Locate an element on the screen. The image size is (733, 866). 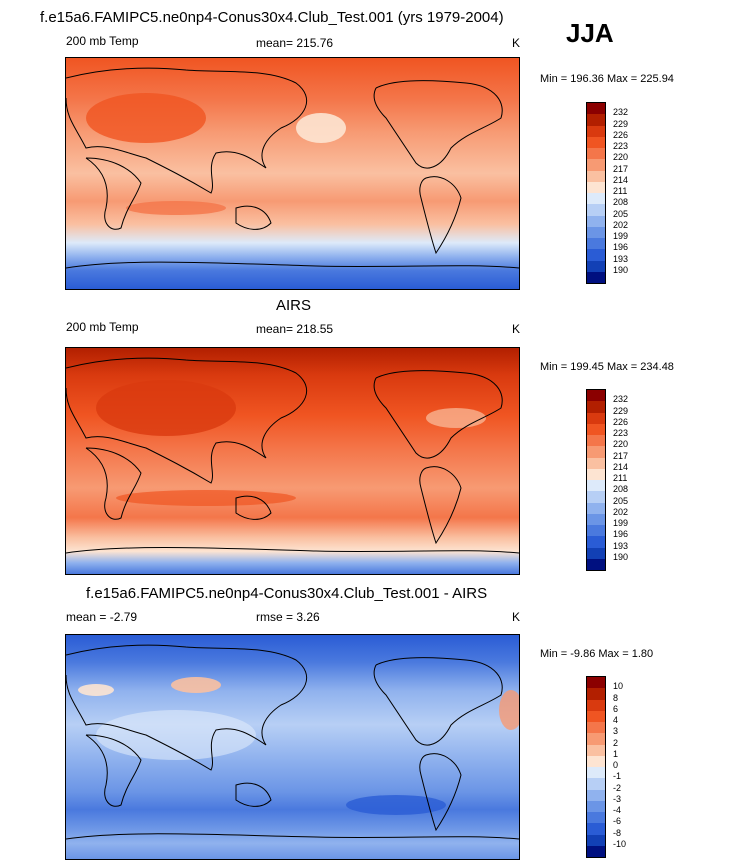
panel1-mean-label: mean= 215.76 is located at coordinates (295, 43).